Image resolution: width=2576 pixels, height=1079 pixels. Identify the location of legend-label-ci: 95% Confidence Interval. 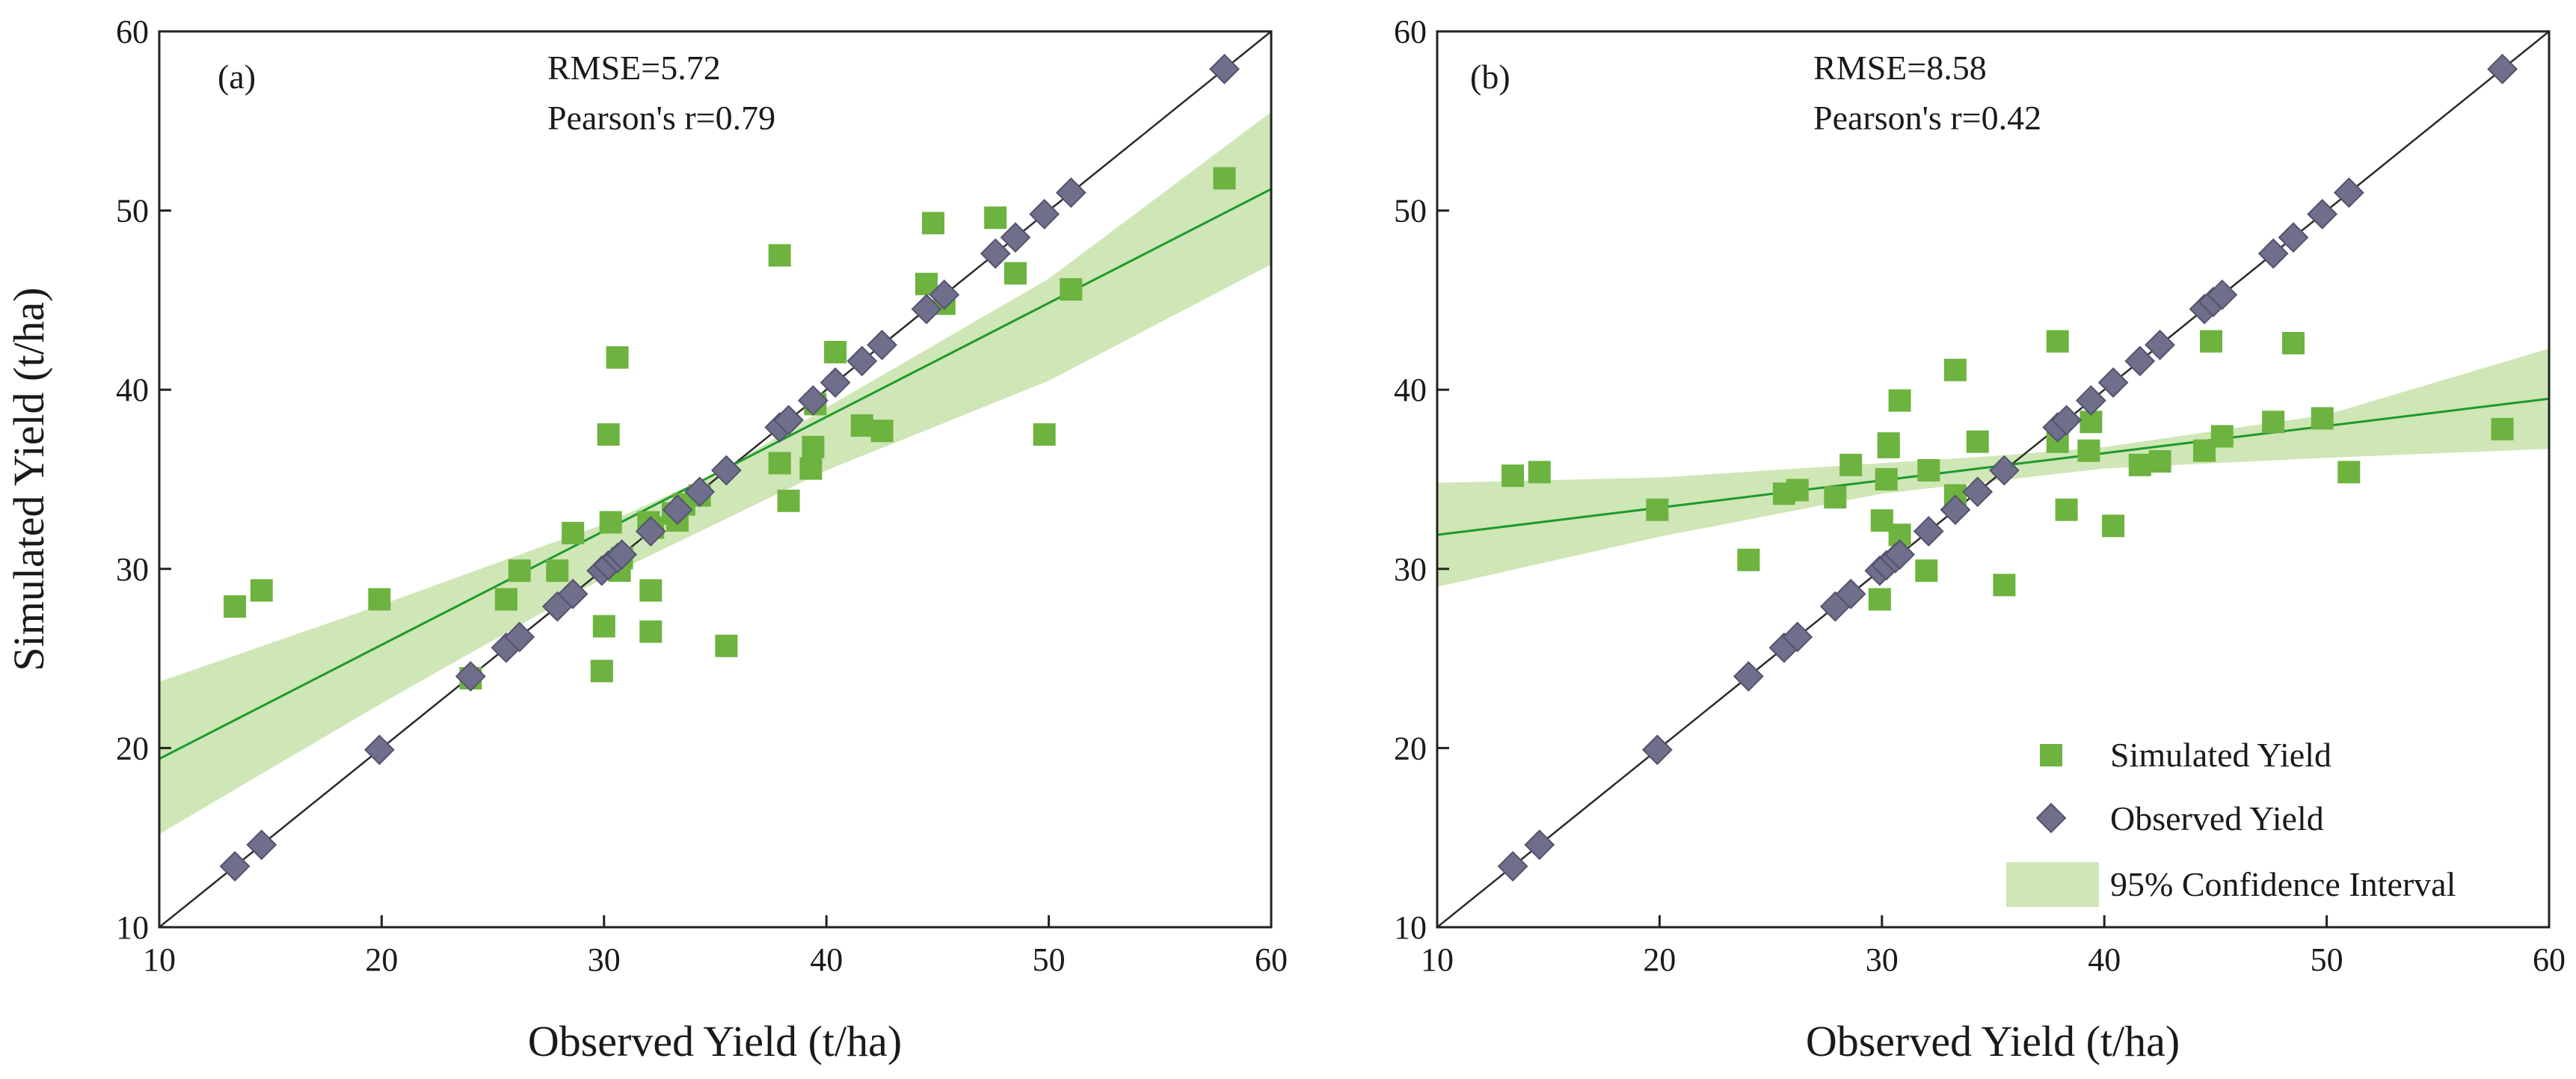
(2283, 884).